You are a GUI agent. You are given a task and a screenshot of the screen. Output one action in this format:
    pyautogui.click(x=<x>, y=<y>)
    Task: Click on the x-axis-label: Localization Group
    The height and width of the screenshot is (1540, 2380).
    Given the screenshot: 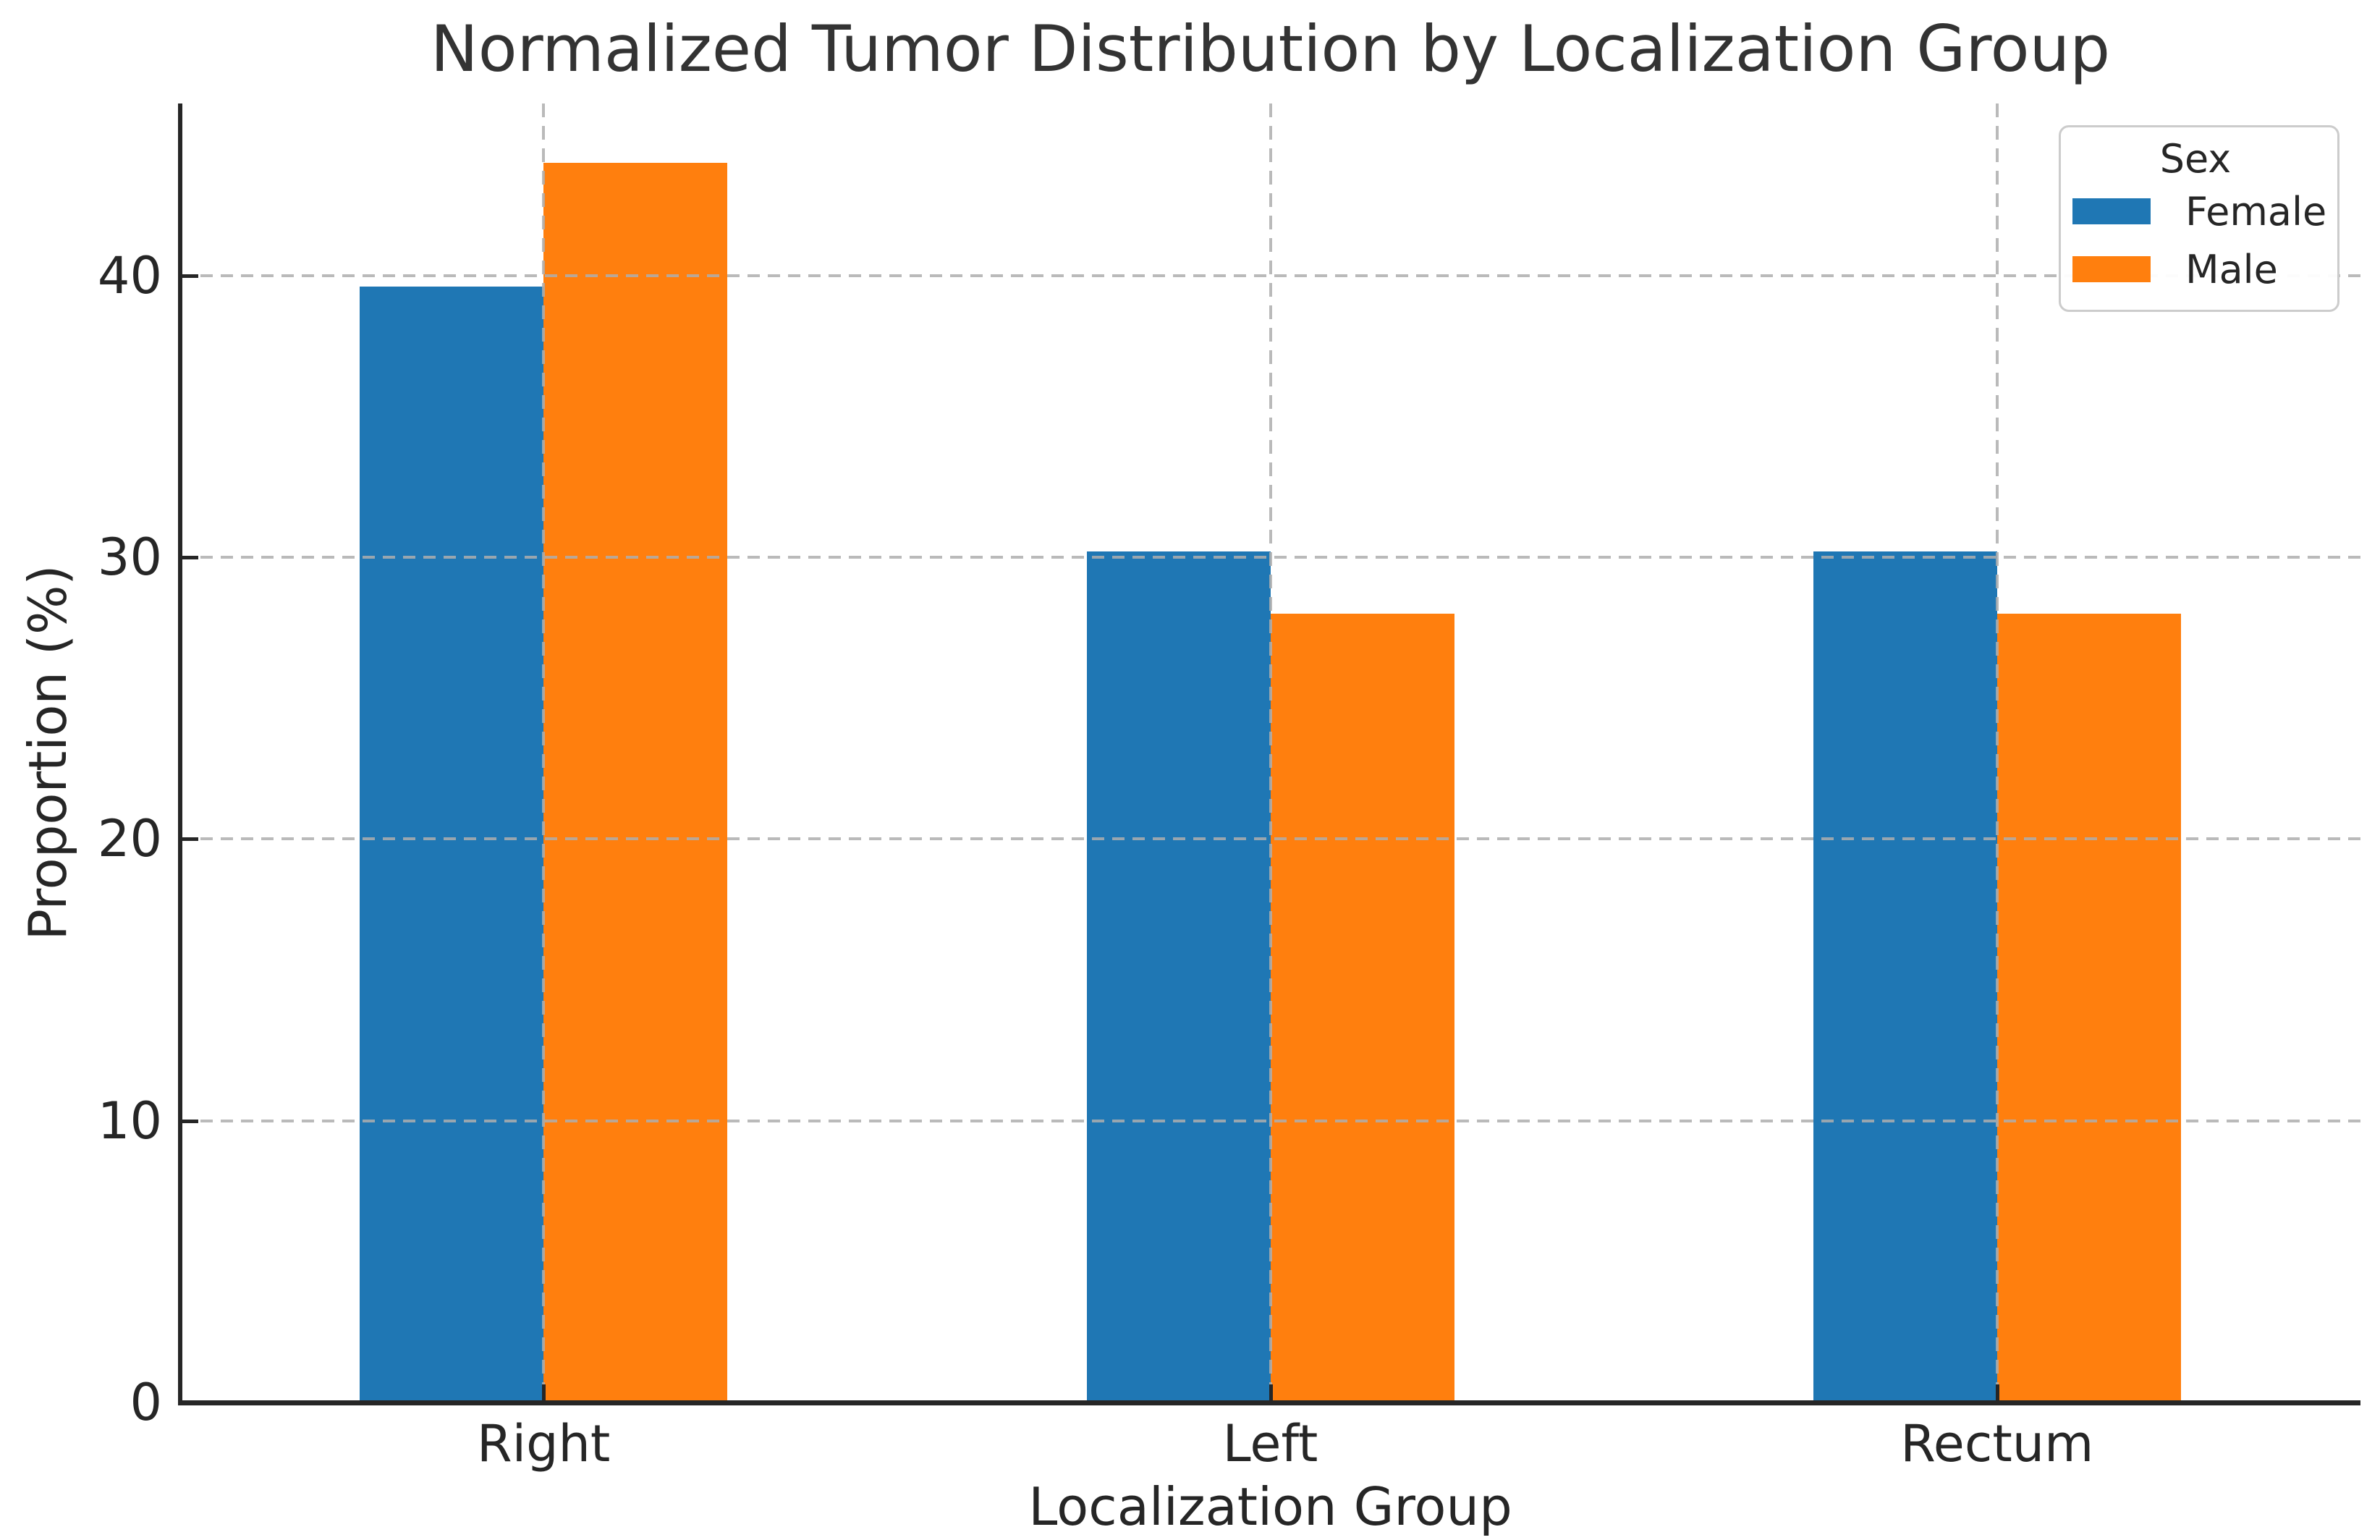 What is the action you would take?
    pyautogui.click(x=1270, y=1506)
    